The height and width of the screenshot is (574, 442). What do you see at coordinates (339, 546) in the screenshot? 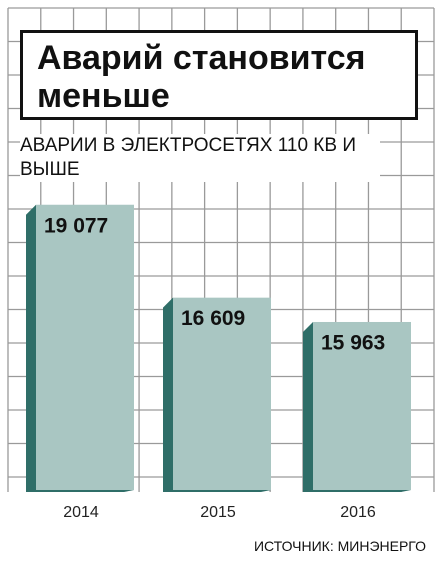
I see `source-note: ИСТОЧНИК: МИНЭНЕРГО` at bounding box center [339, 546].